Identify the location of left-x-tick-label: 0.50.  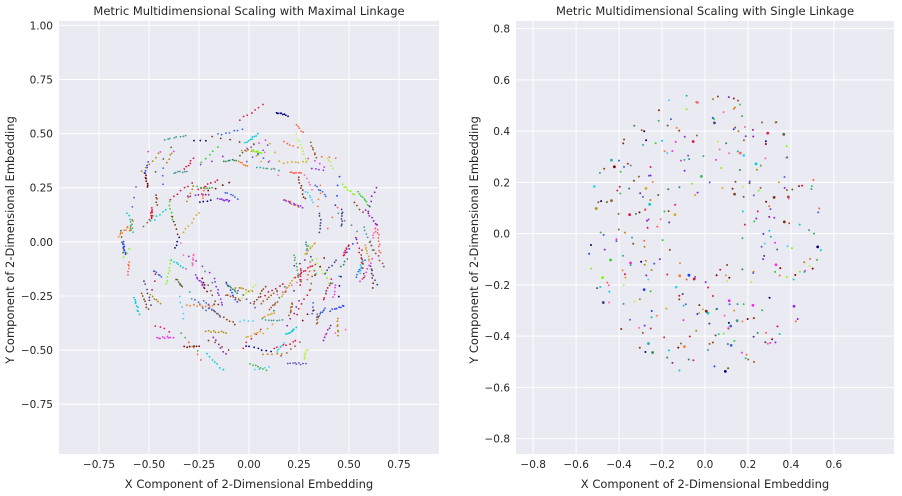
(348, 465).